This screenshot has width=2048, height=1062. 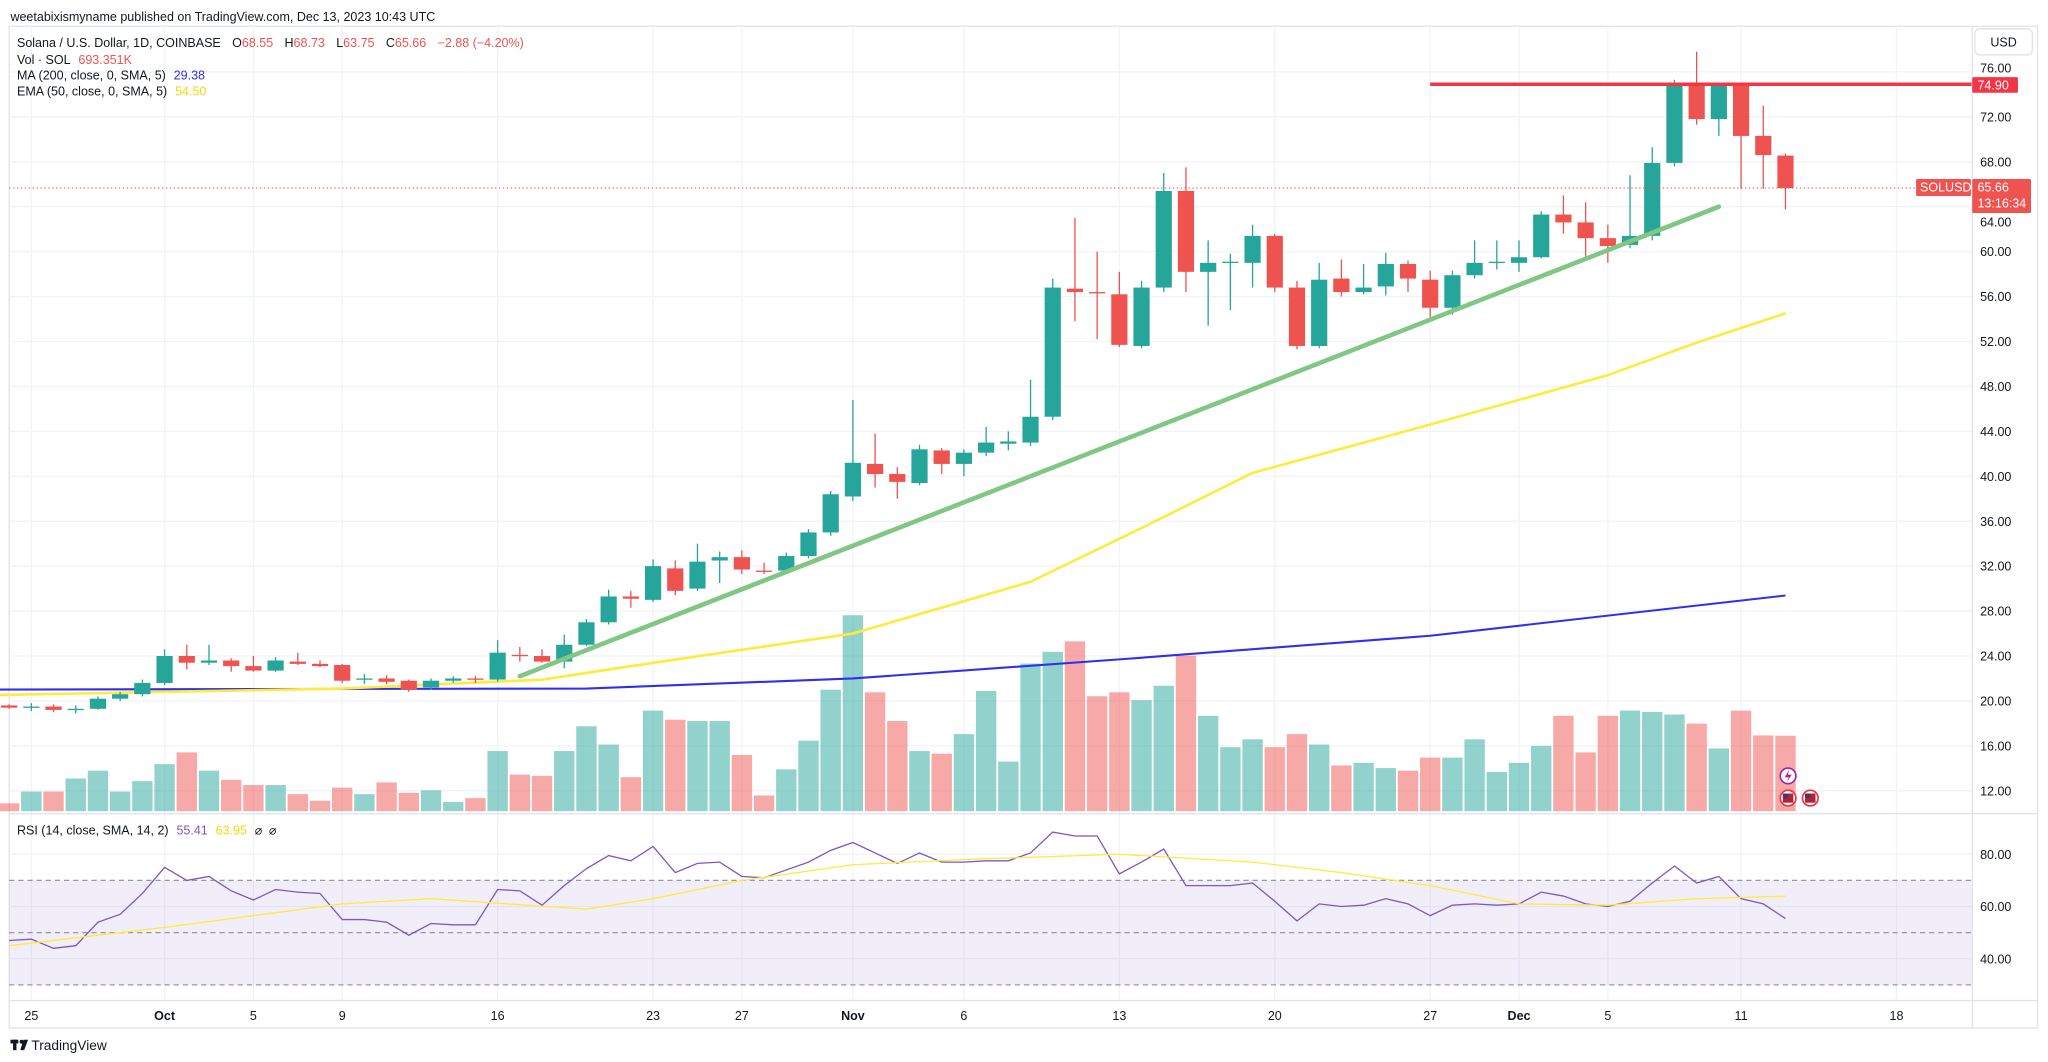 I want to click on tradingview-logo: TradingView, so click(x=58, y=1045).